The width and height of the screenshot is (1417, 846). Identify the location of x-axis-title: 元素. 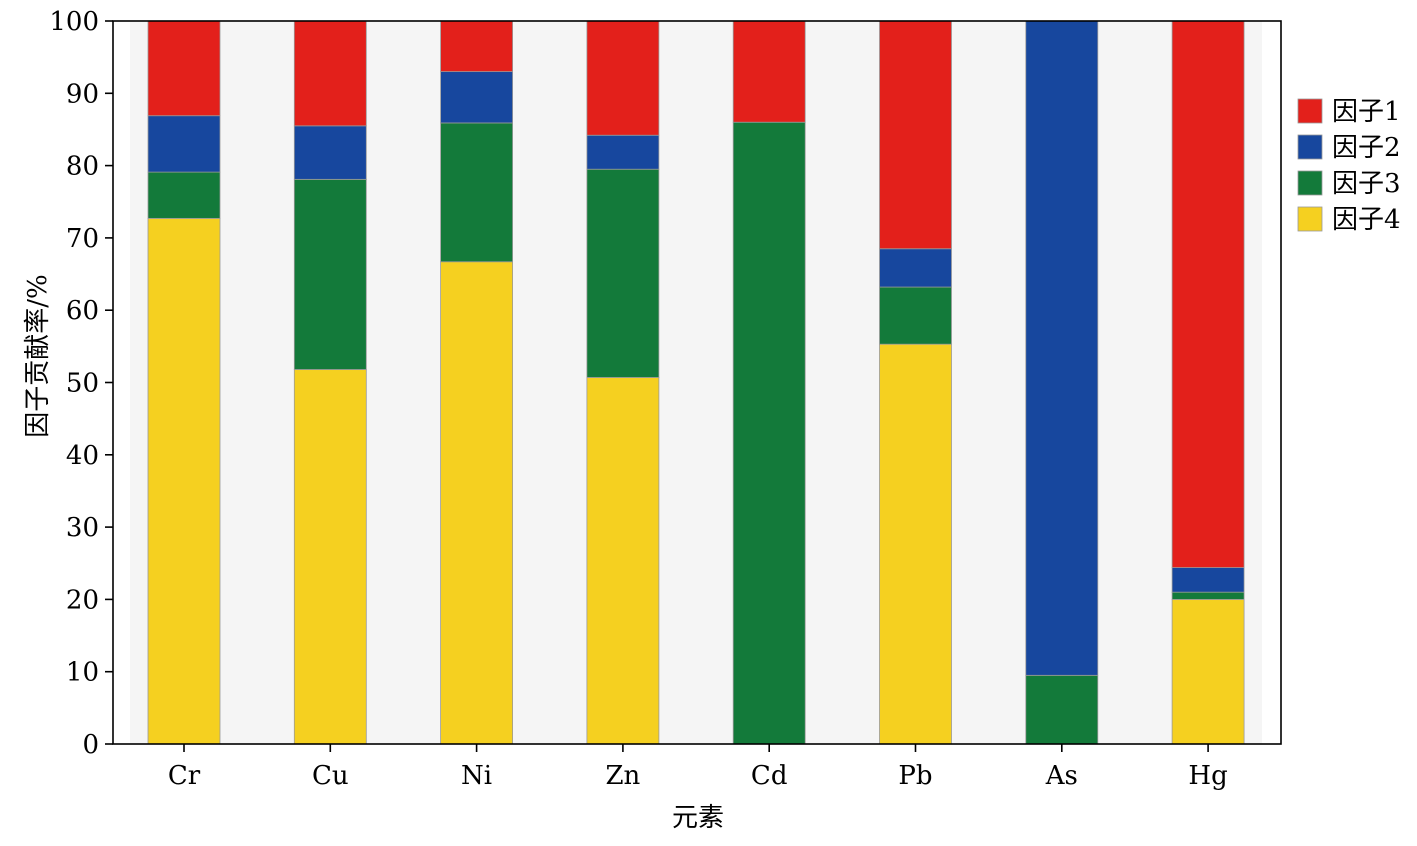
(698, 818).